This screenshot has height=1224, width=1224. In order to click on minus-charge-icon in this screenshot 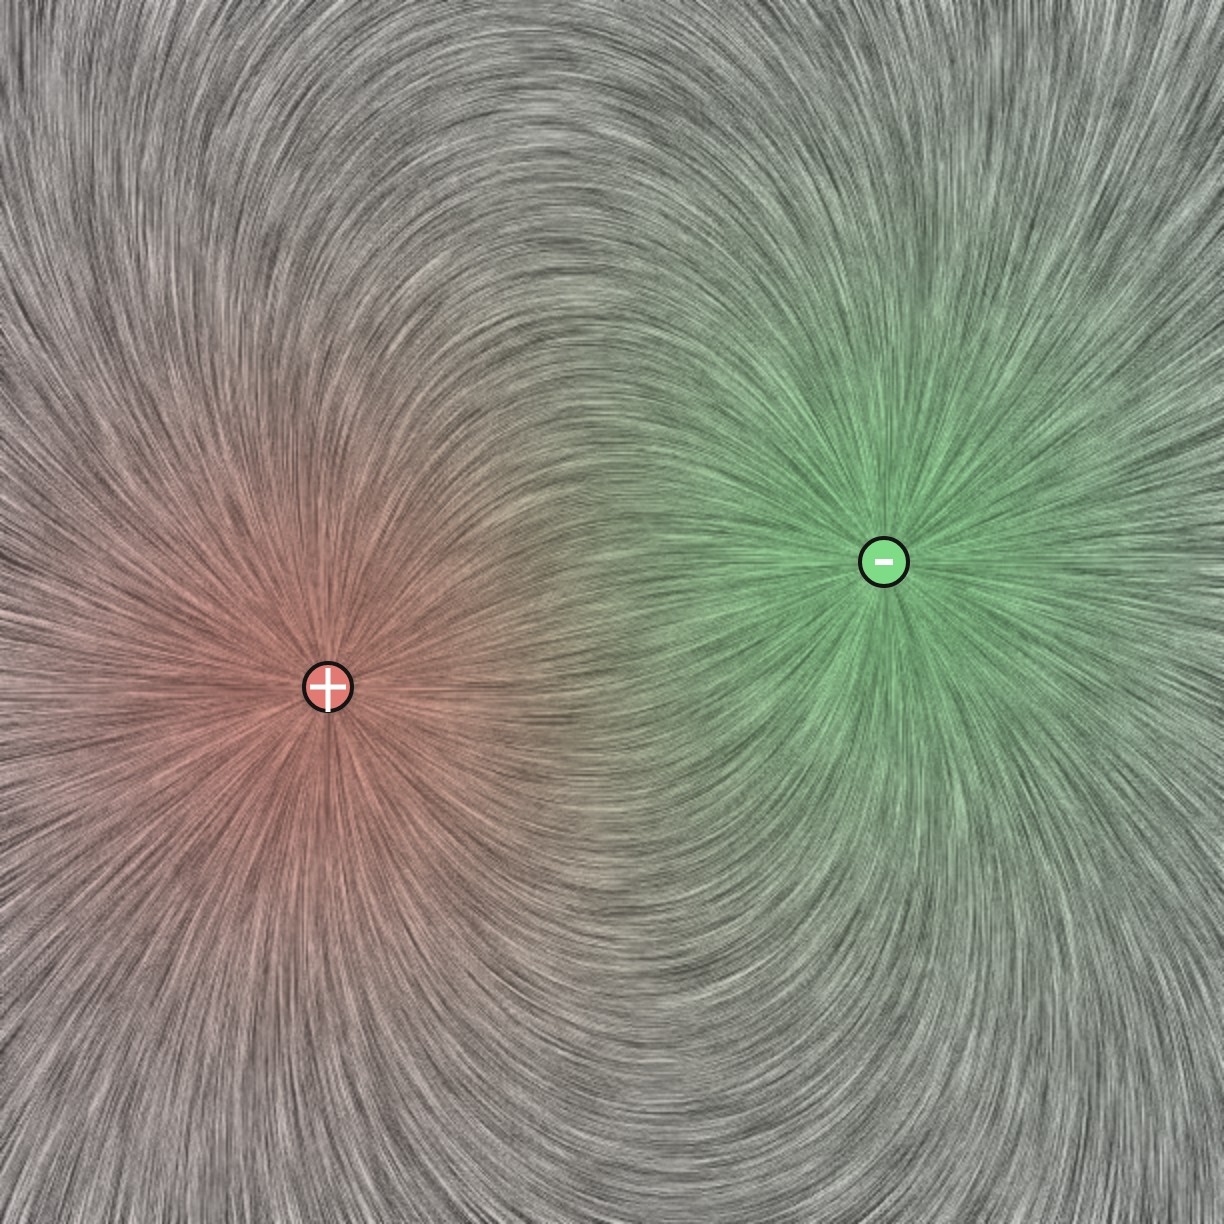, I will do `click(884, 562)`.